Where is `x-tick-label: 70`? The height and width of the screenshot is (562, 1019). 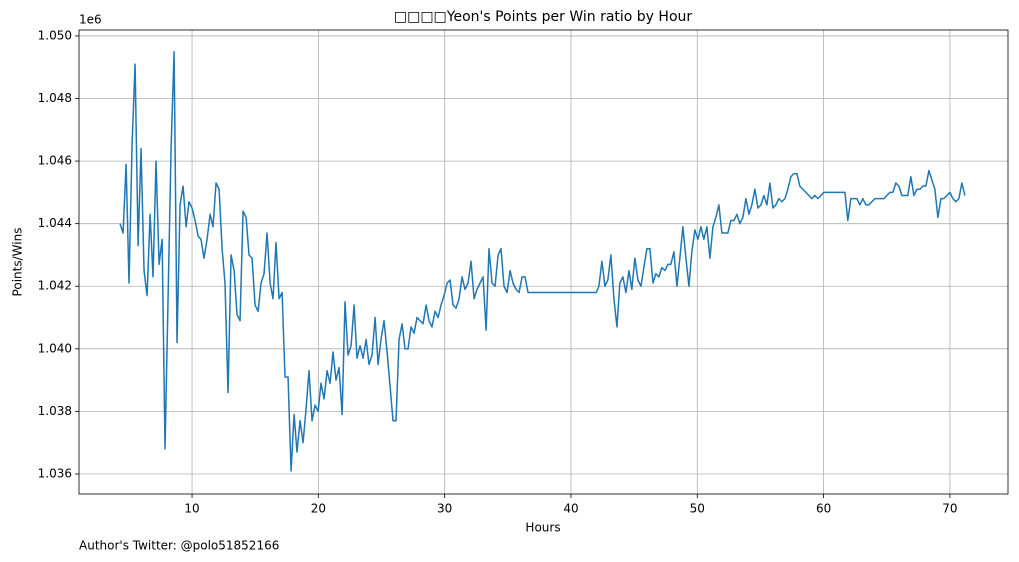 x-tick-label: 70 is located at coordinates (949, 509).